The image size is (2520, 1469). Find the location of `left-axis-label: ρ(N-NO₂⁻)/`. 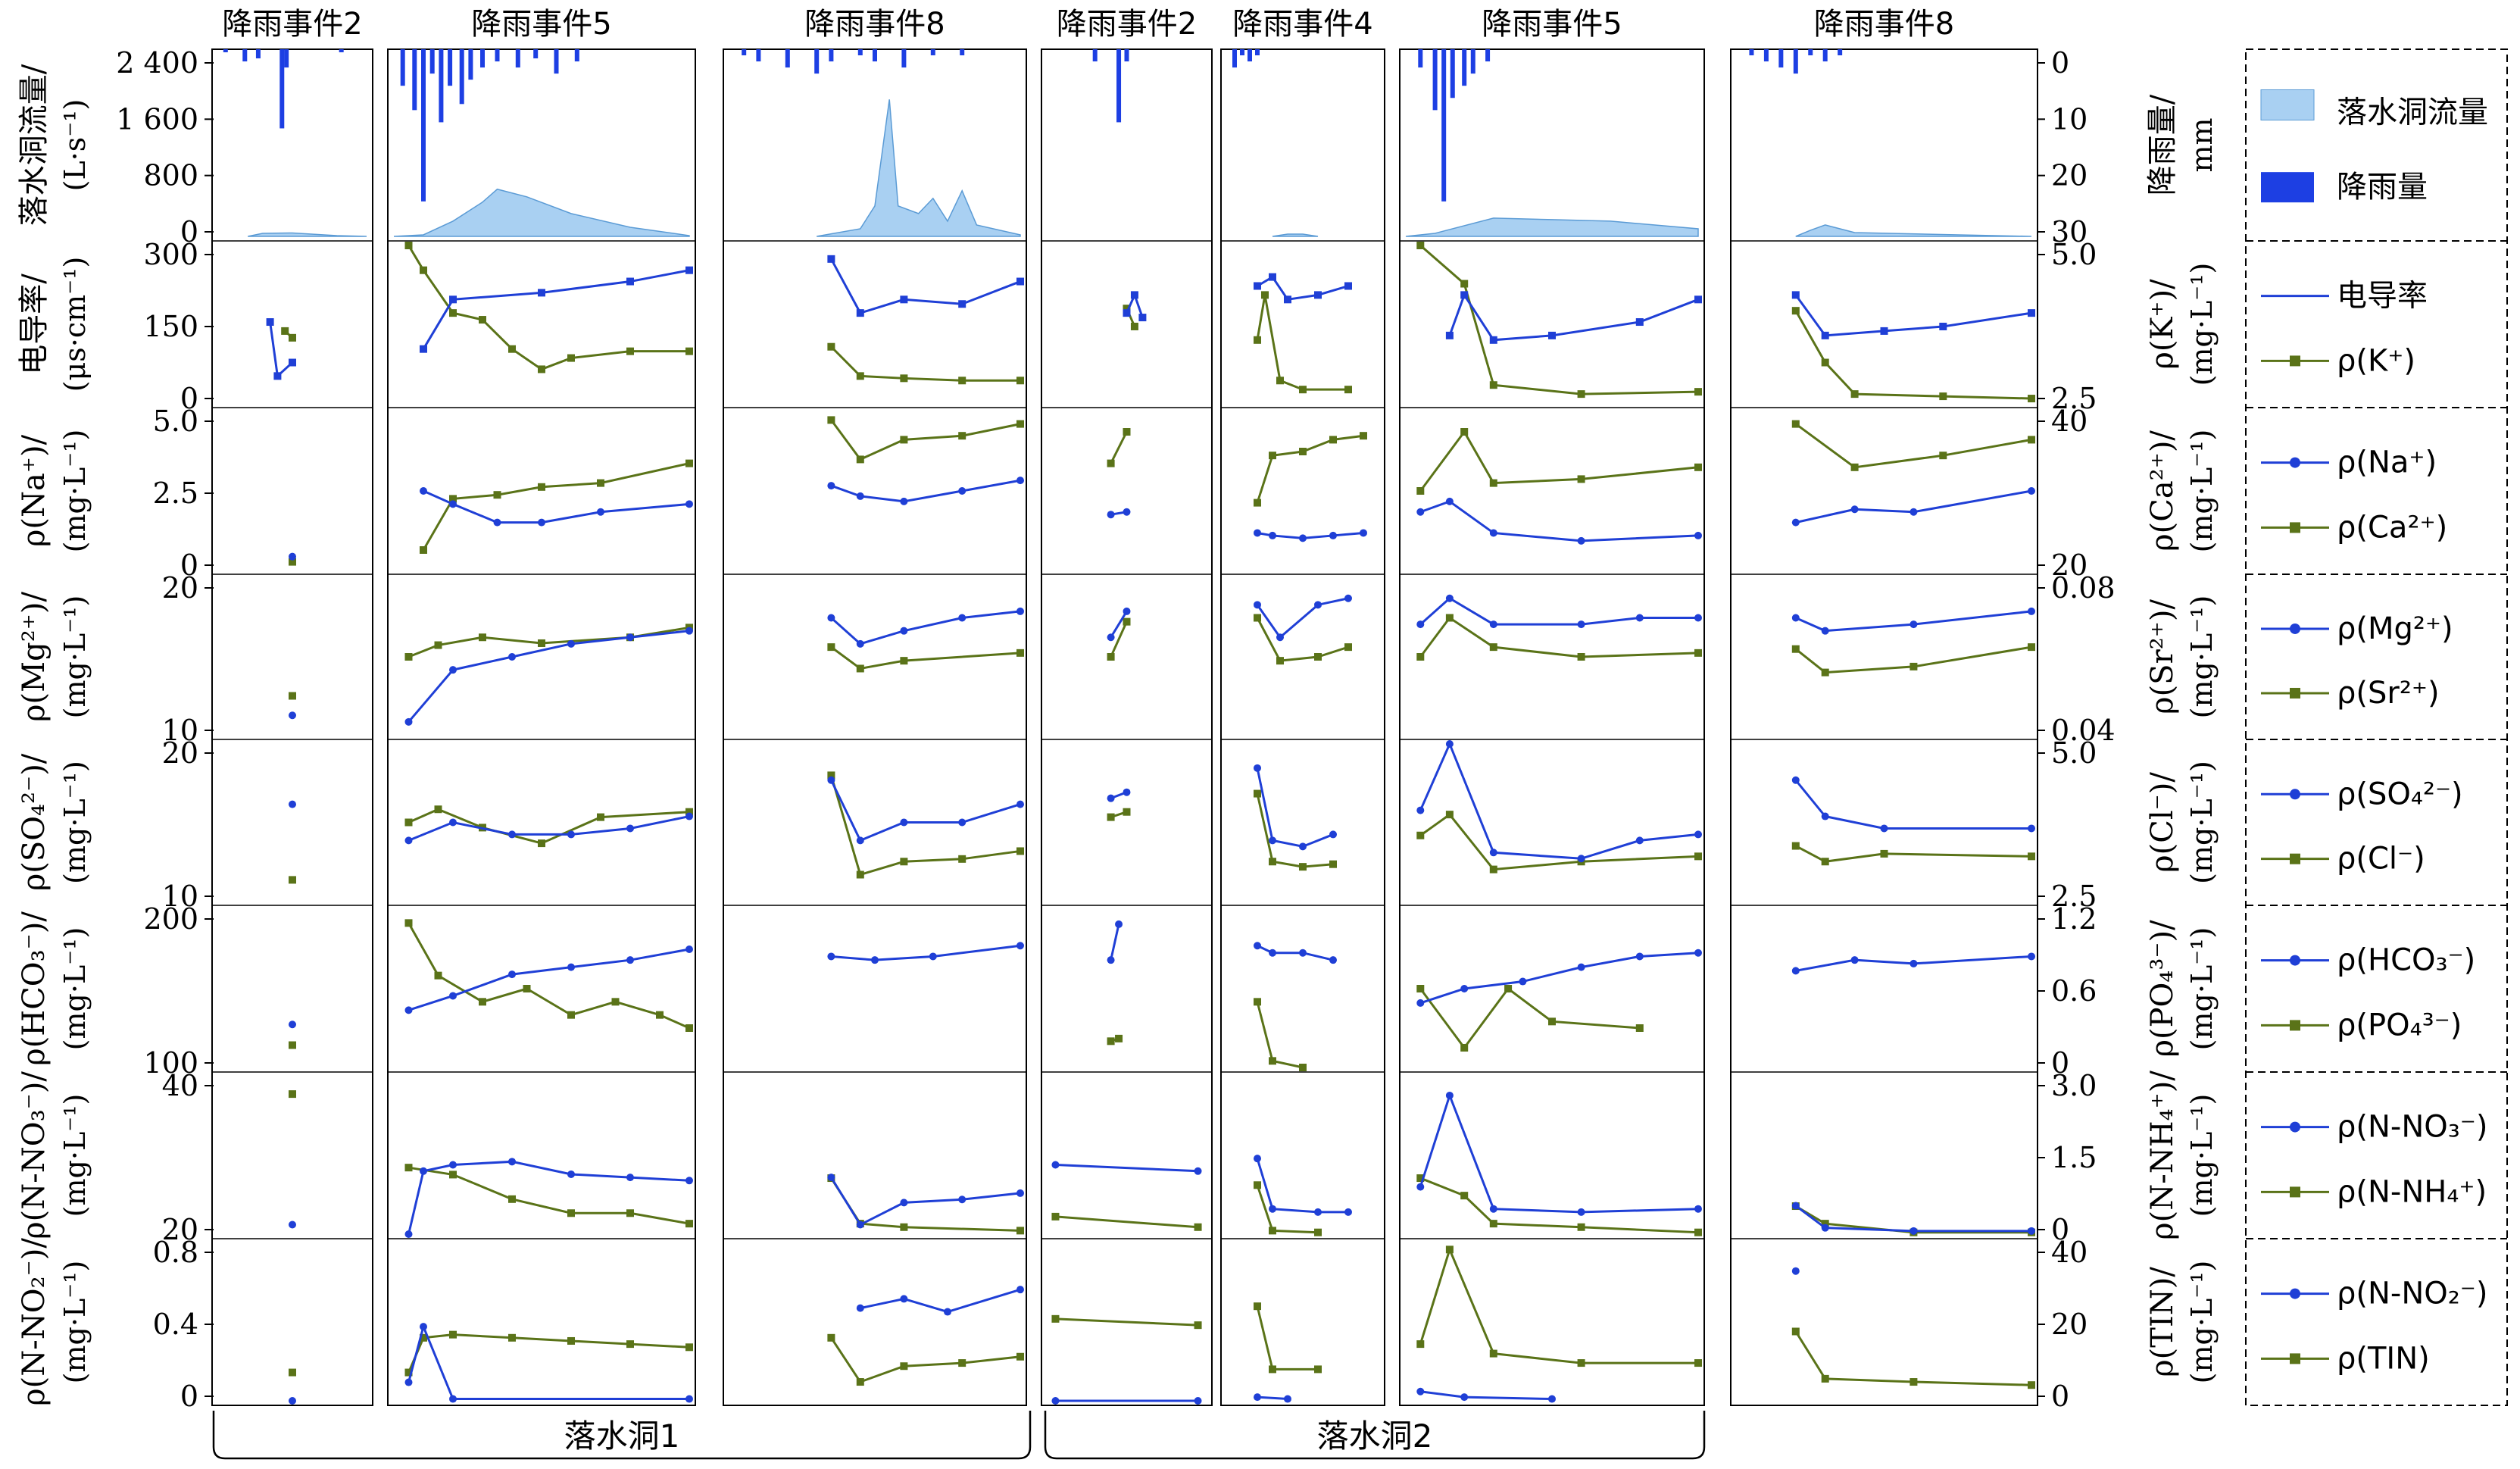

left-axis-label: ρ(N-NO₂⁻)/ is located at coordinates (34, 1322).